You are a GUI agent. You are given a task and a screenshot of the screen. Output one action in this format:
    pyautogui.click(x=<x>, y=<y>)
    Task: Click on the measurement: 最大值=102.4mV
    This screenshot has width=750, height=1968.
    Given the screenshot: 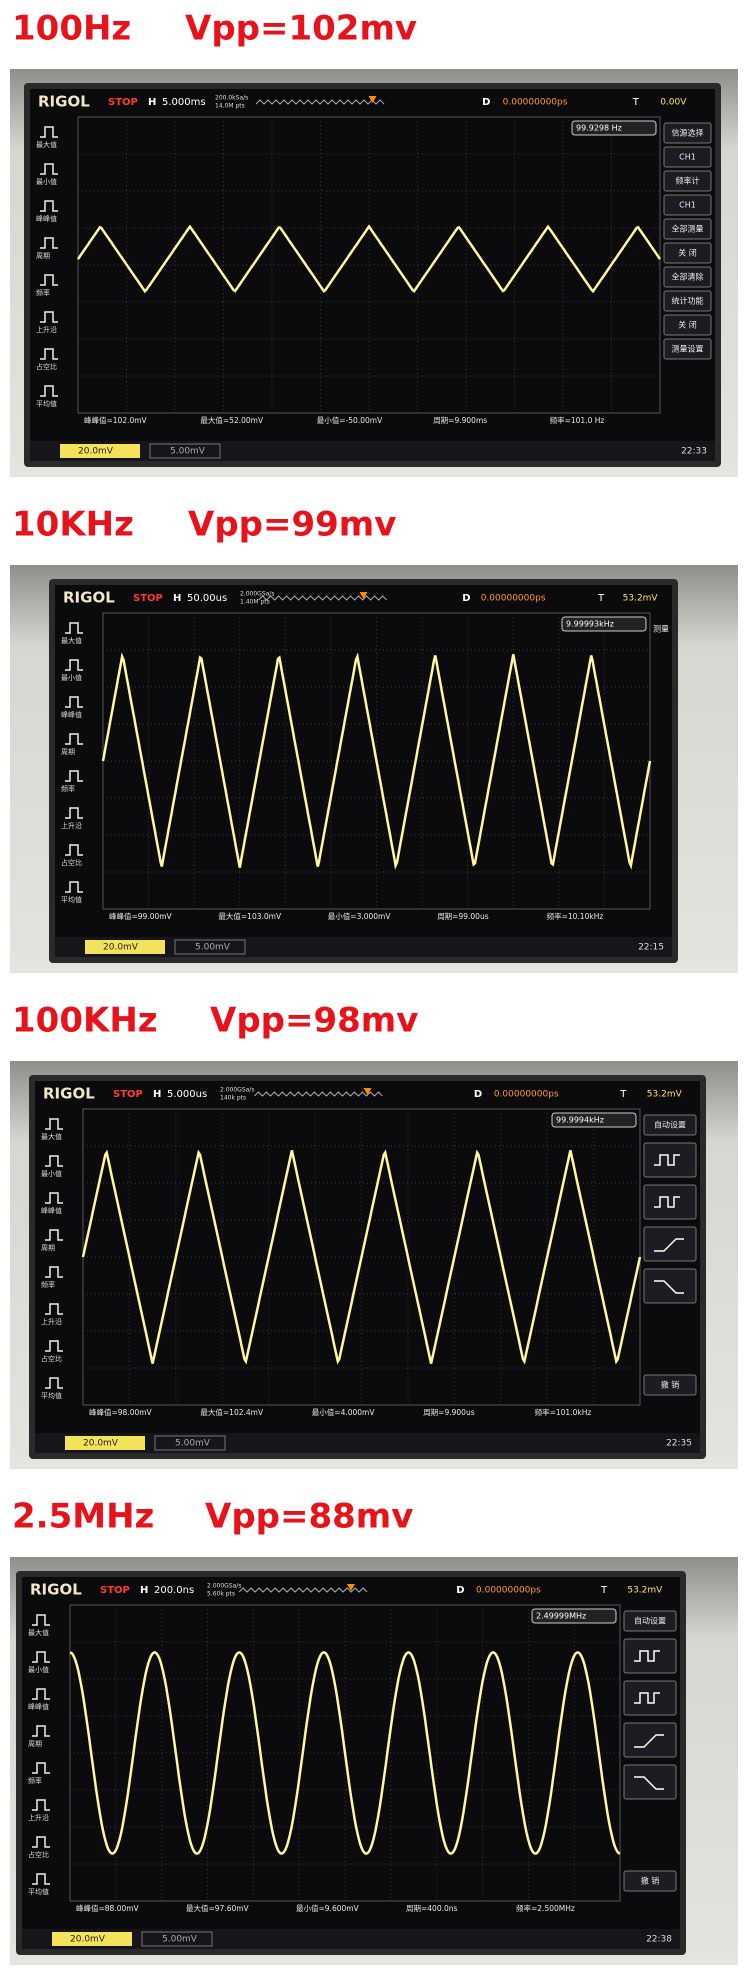 What is the action you would take?
    pyautogui.click(x=232, y=1412)
    